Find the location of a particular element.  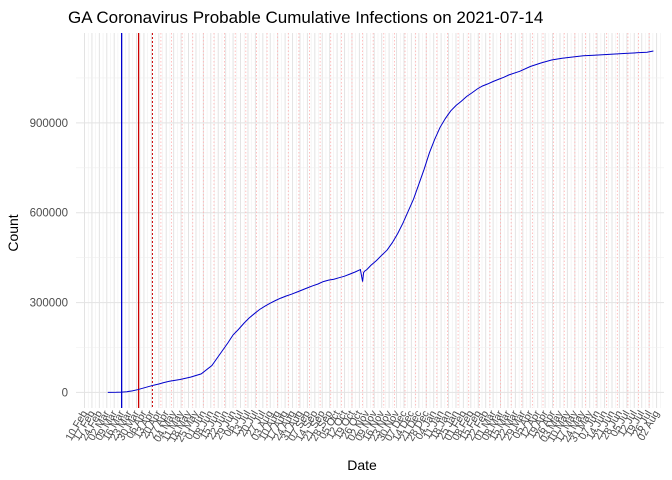

y-tick-label: 0 is located at coordinates (65, 393).